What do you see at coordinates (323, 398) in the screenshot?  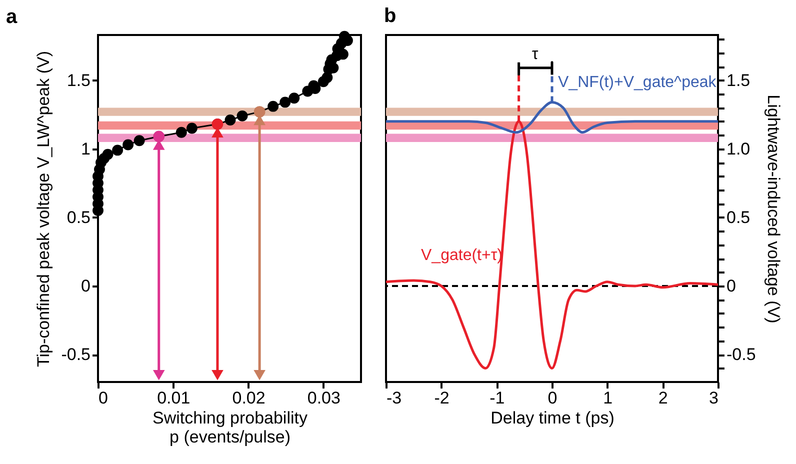 I see `x-tick-label: 0.03` at bounding box center [323, 398].